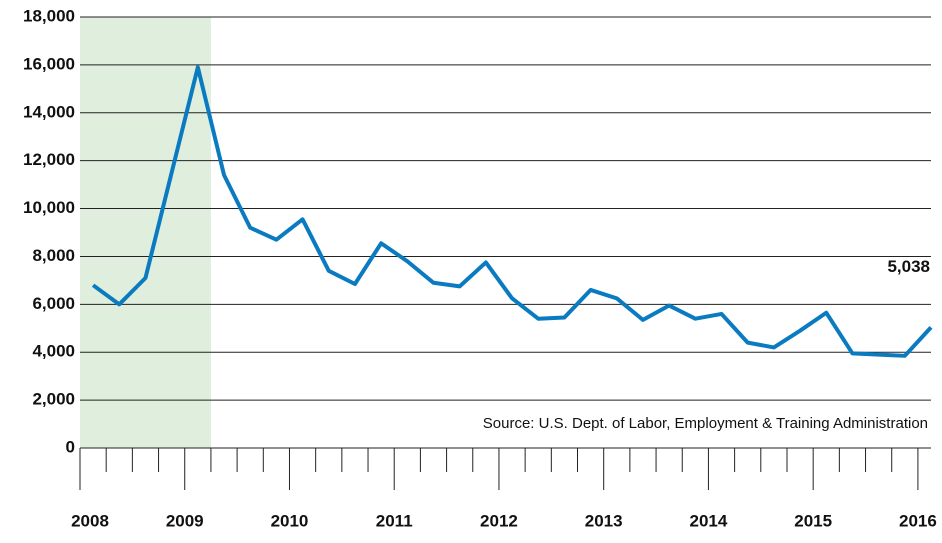 This screenshot has width=942, height=543. Describe the element at coordinates (53, 399) in the screenshot. I see `y-tick-label: 2,000` at that location.